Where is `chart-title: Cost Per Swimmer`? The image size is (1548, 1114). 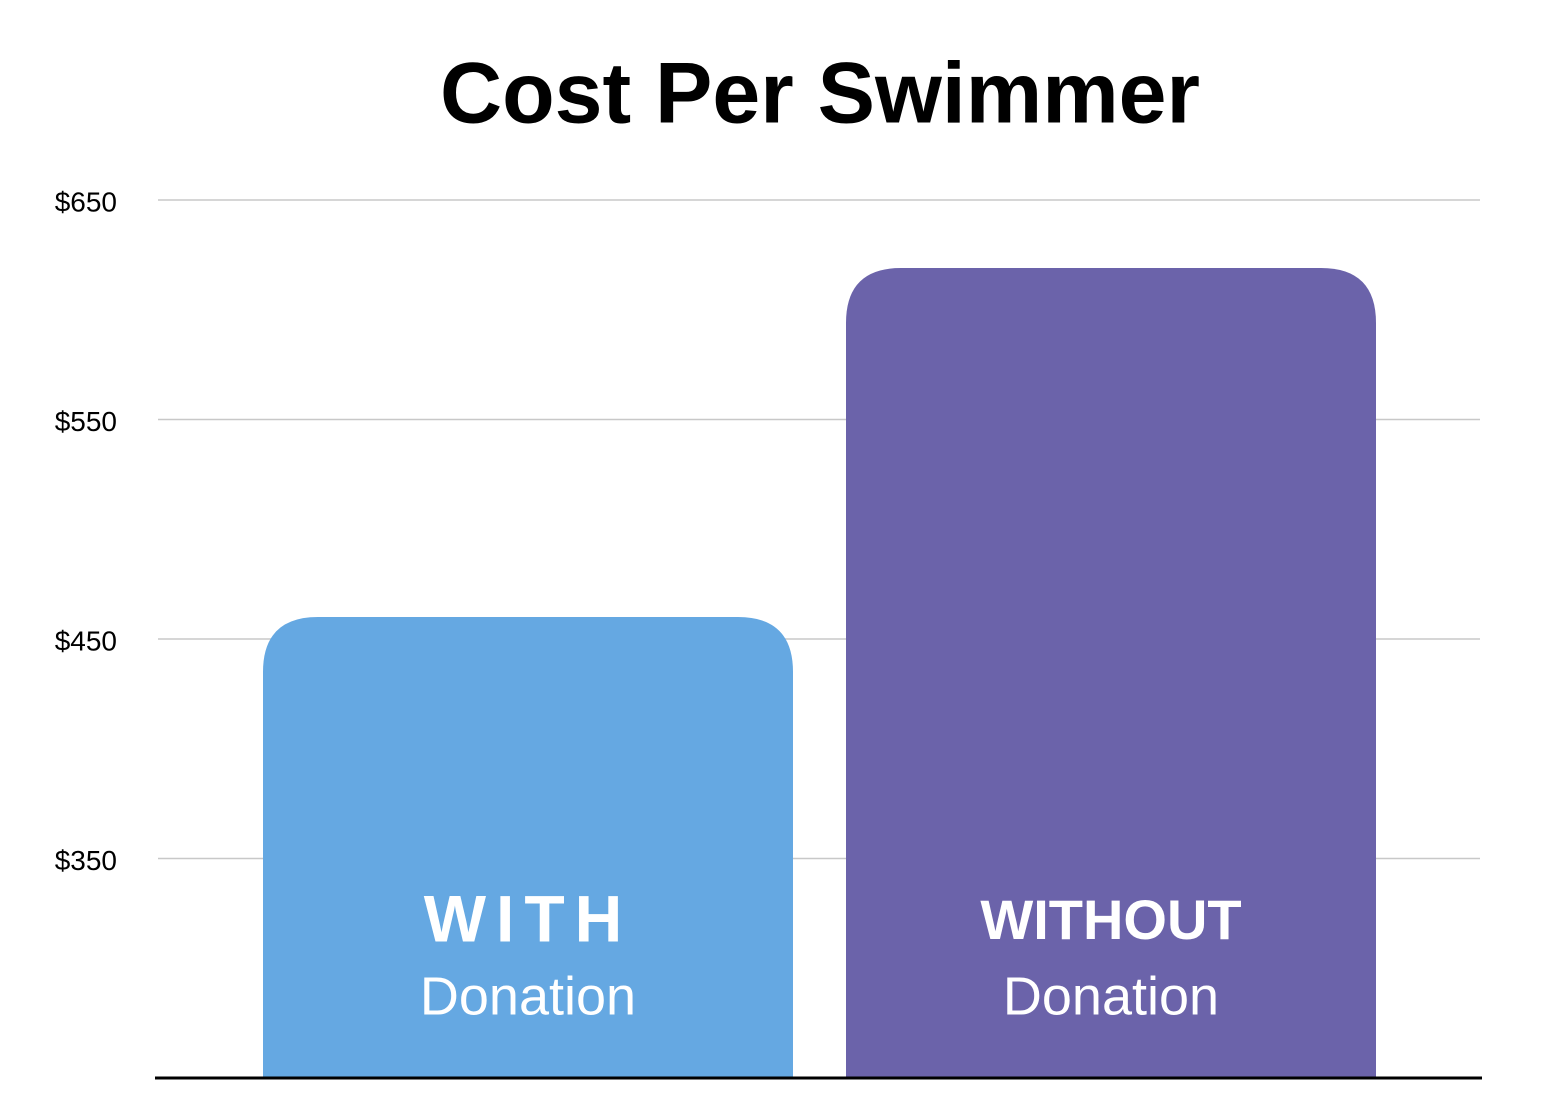 chart-title: Cost Per Swimmer is located at coordinates (820, 94).